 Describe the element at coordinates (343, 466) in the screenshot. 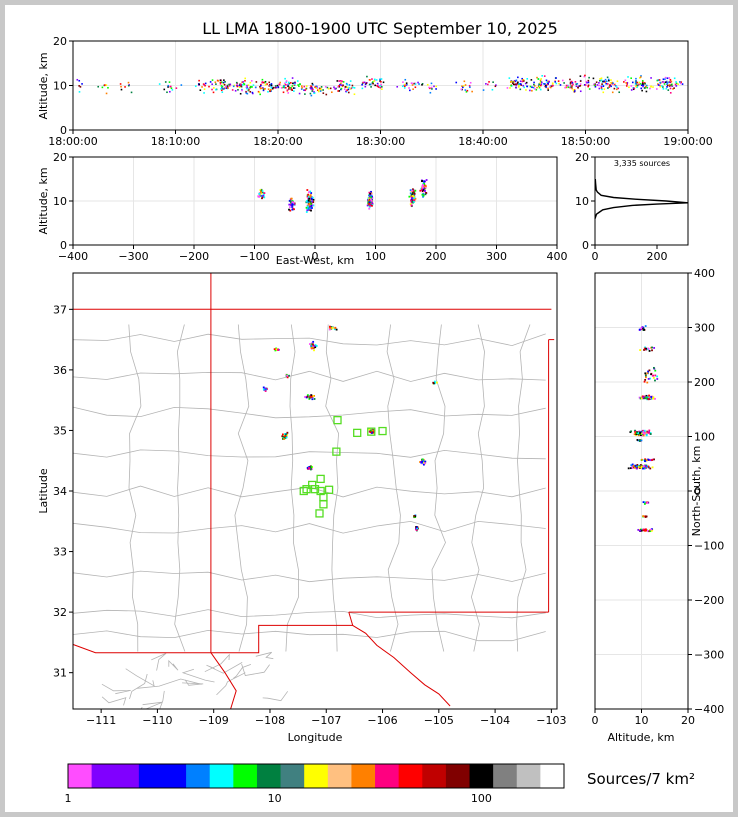

I see `lma-stations` at that location.